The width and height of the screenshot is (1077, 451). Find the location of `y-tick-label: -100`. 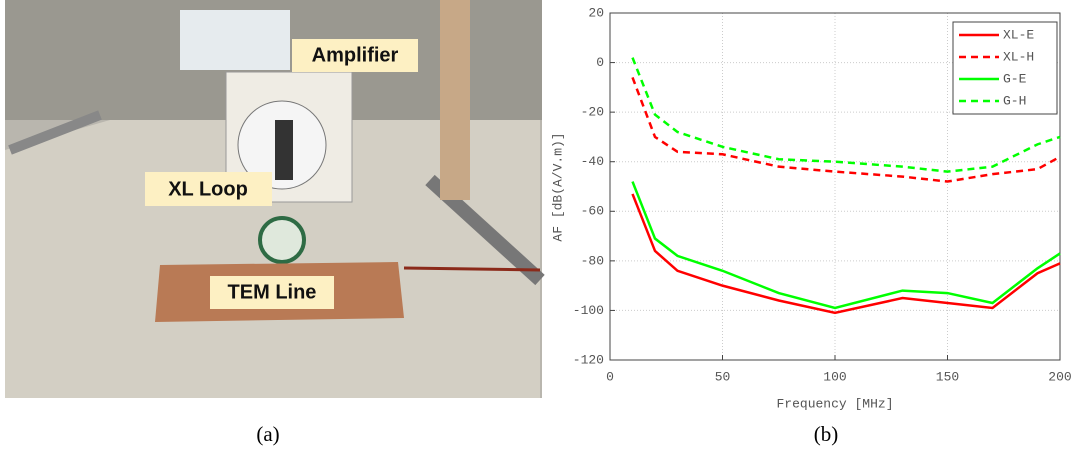

y-tick-label: -100 is located at coordinates (588, 310).